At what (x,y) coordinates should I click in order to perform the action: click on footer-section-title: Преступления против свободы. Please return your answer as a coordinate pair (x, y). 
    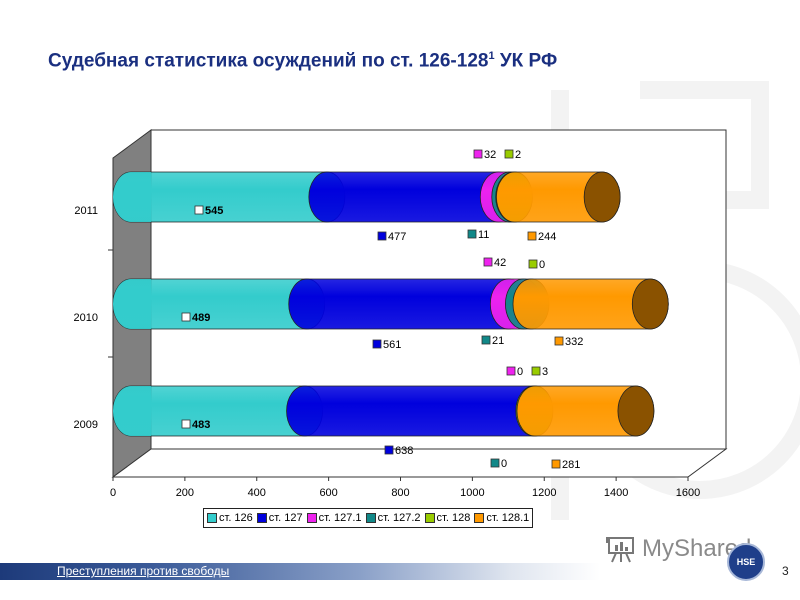
    Looking at the image, I should click on (143, 571).